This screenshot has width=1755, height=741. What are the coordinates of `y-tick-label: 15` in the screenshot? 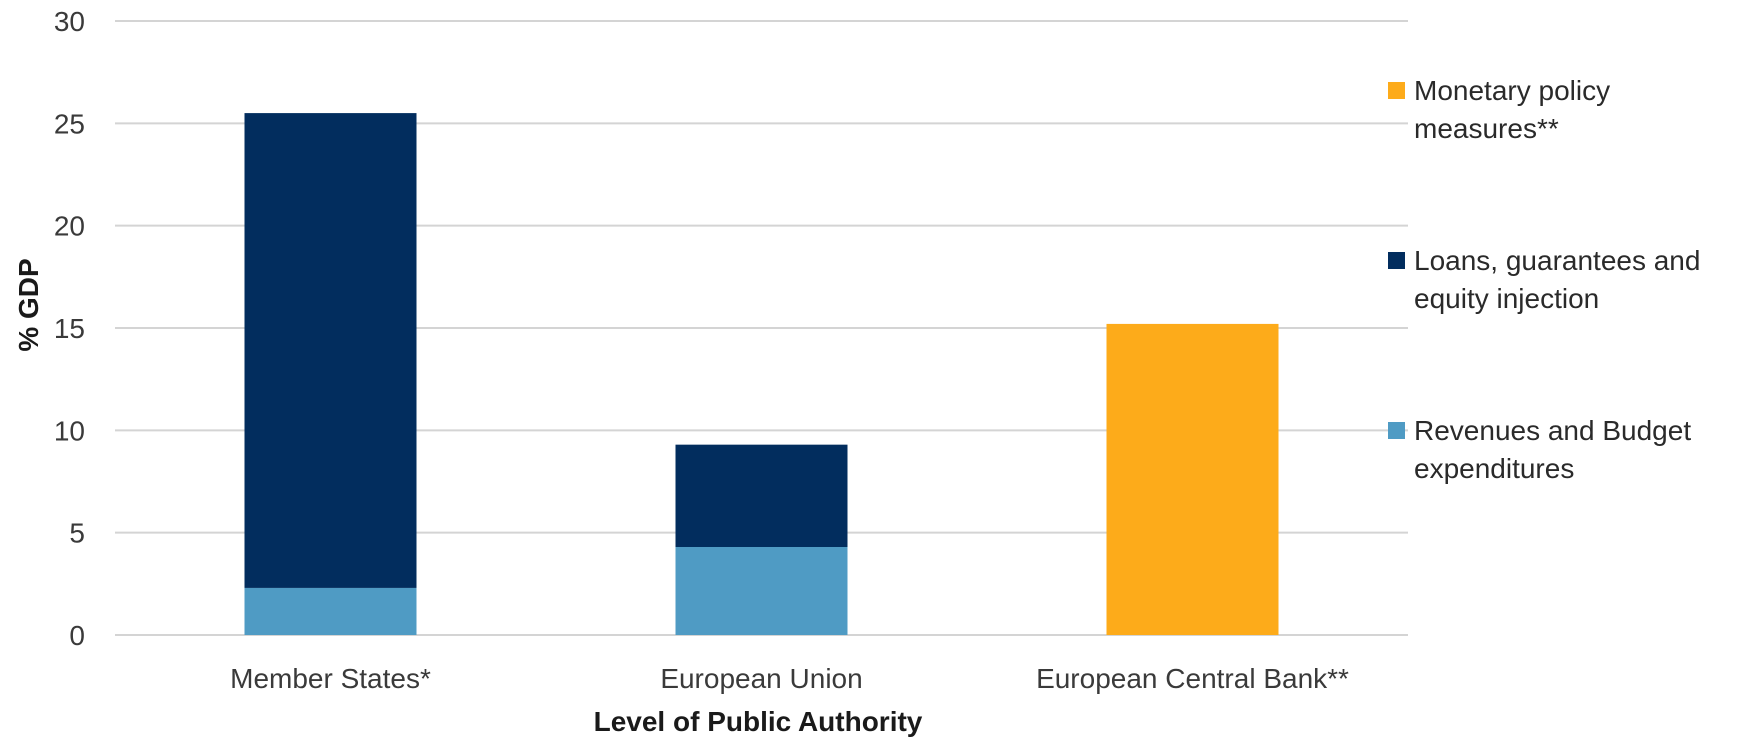 It's located at (69, 328).